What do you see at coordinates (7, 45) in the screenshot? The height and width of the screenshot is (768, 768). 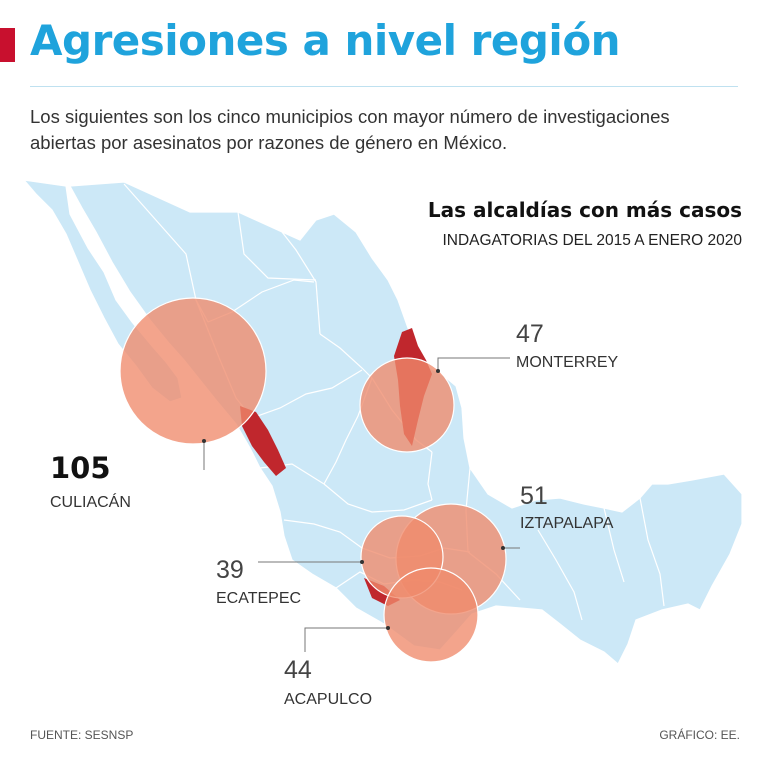 I see `title-accent-bar` at bounding box center [7, 45].